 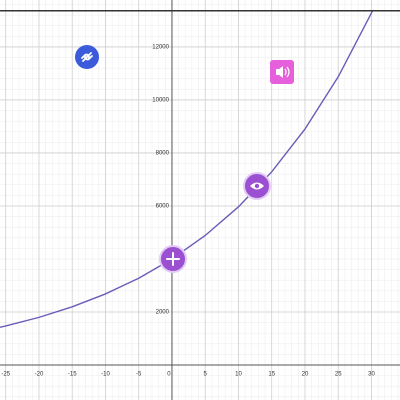 What do you see at coordinates (160, 47) in the screenshot?
I see `y-tick-label: 12000` at bounding box center [160, 47].